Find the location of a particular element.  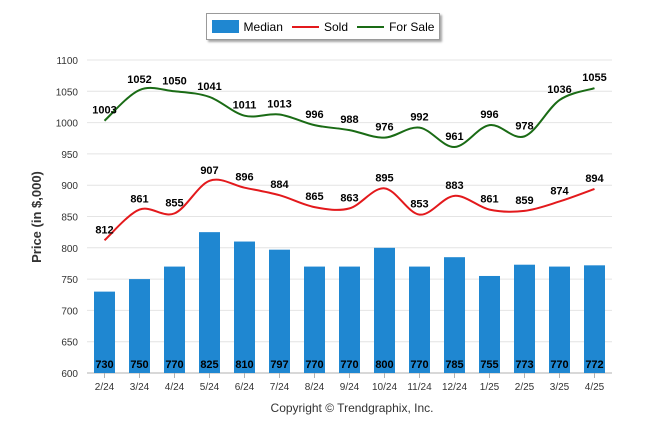

y-tick-label: 1100 is located at coordinates (67, 61).